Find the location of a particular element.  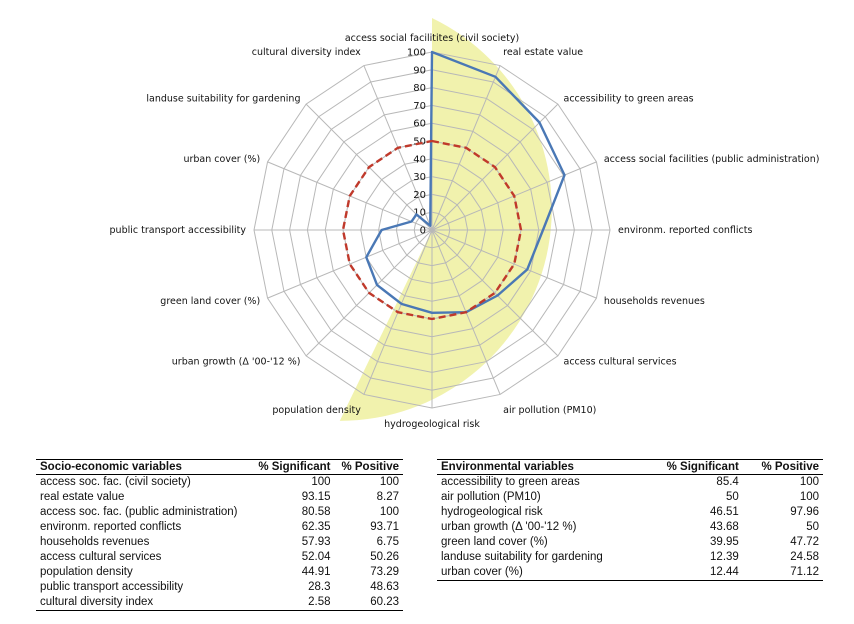

axis-label: urban cover (%) is located at coordinates (221, 159).